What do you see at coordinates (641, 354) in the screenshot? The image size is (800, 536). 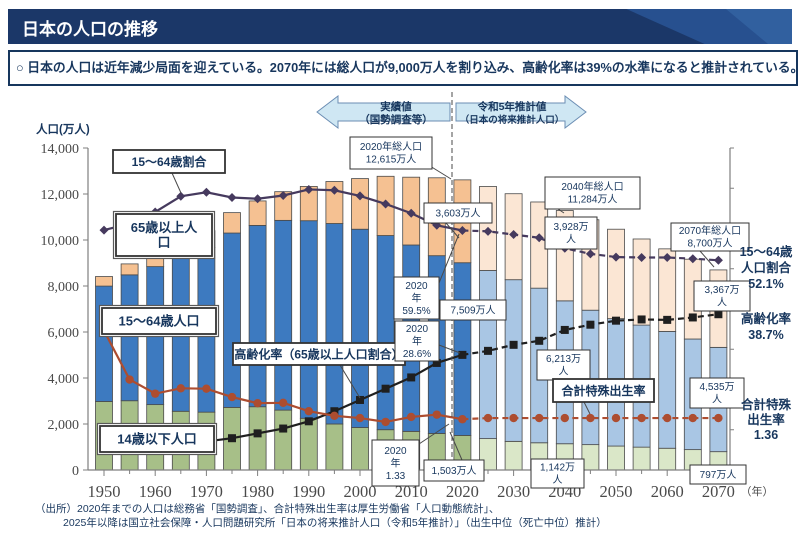 I see `bar-2055` at bounding box center [641, 354].